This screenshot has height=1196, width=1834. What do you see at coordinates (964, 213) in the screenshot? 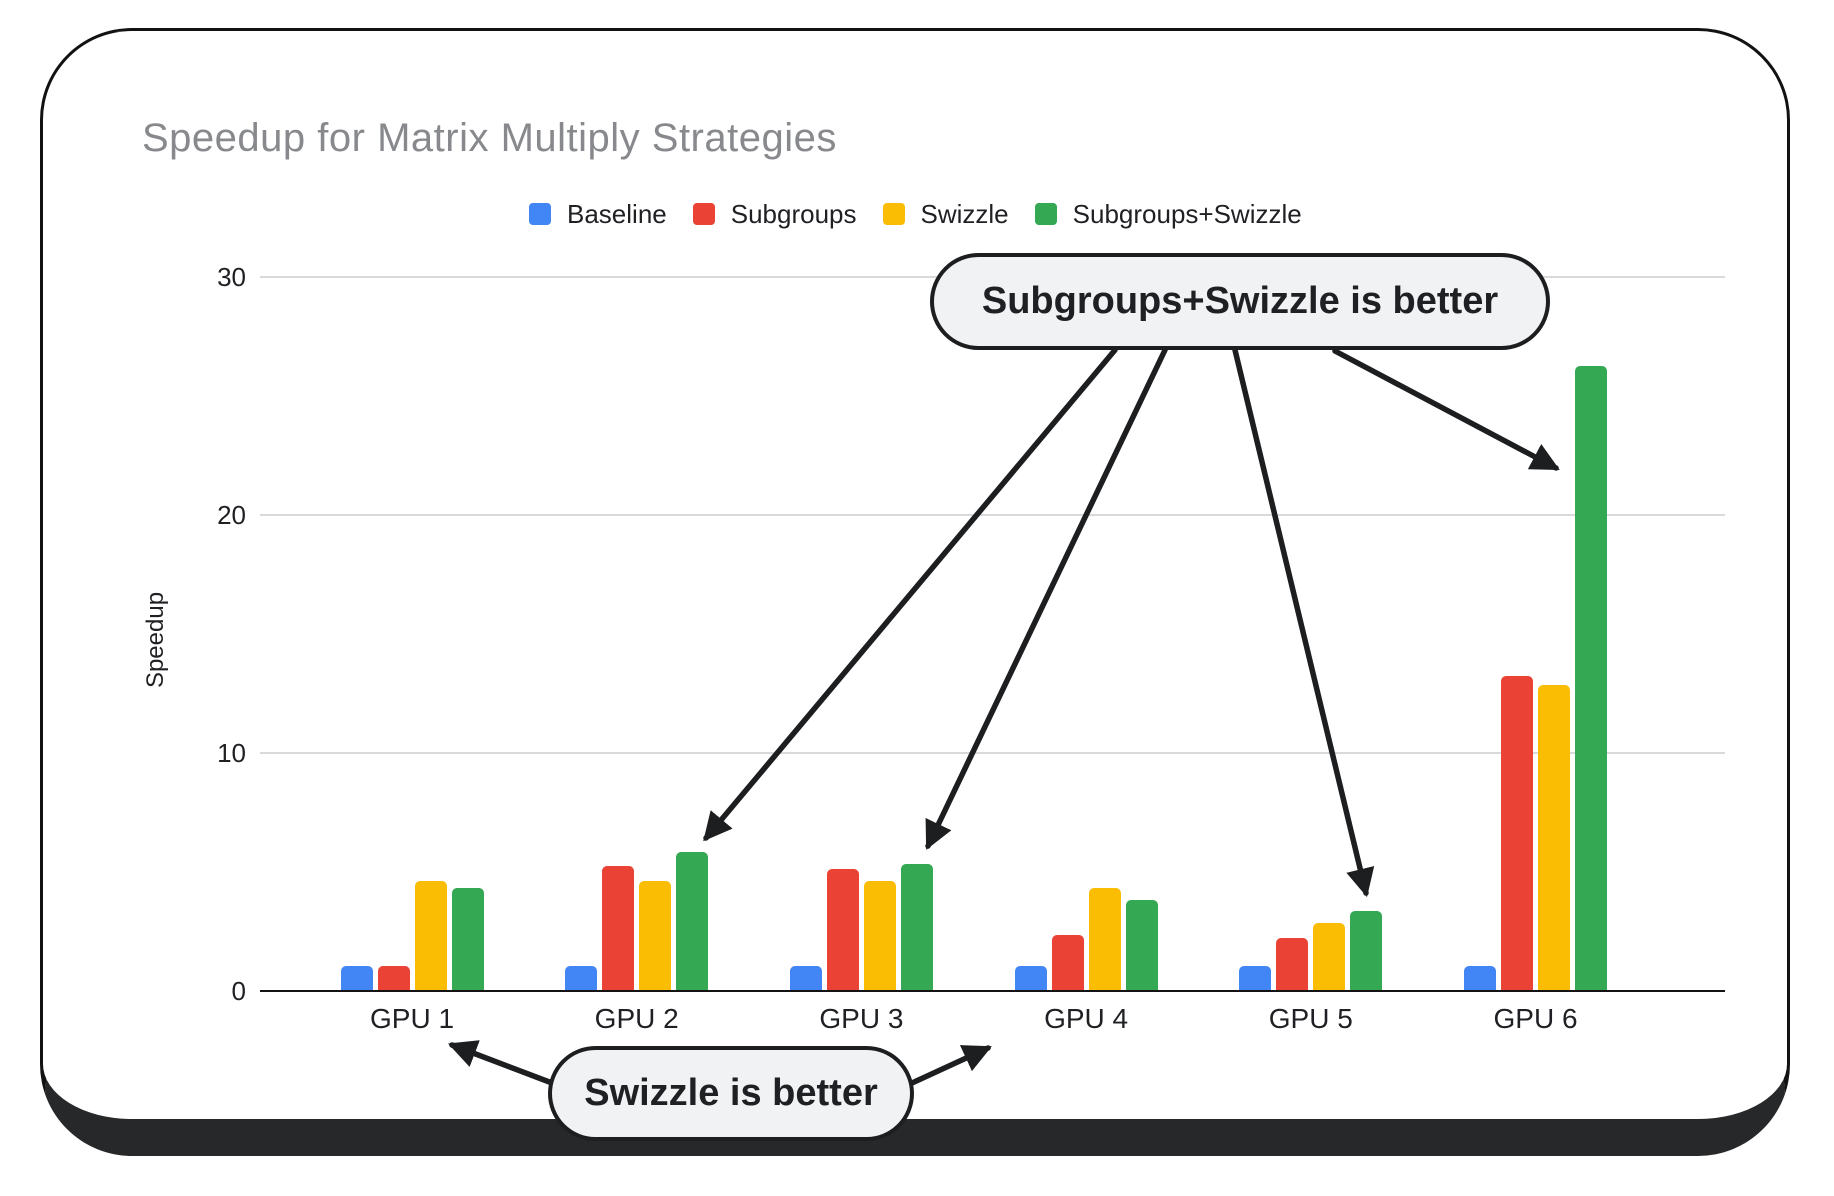
I see `legend-label: Swizzle` at bounding box center [964, 213].